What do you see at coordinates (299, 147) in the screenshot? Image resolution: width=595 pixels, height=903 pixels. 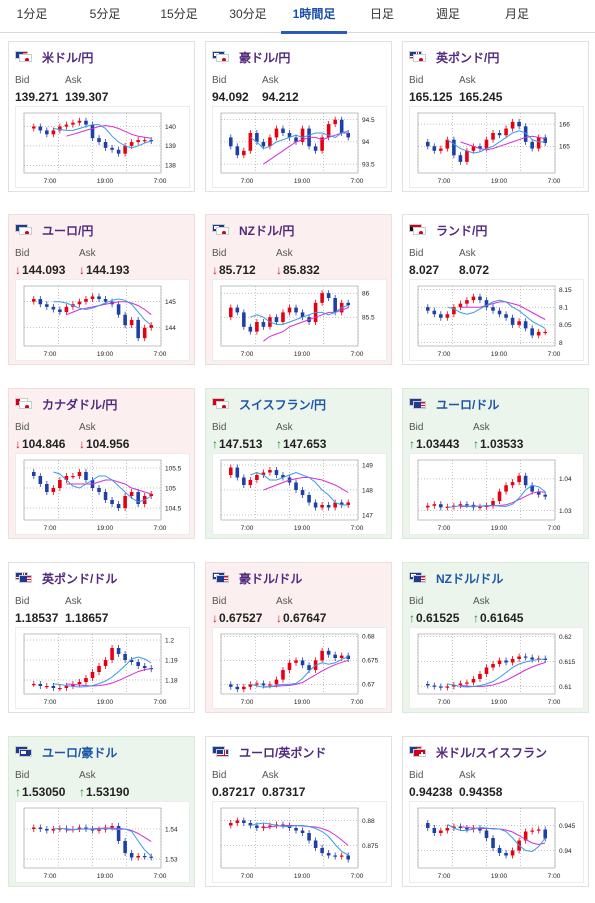 I see `price-chart: 93.5 94 94.5 7:00 19:00 7:00` at bounding box center [299, 147].